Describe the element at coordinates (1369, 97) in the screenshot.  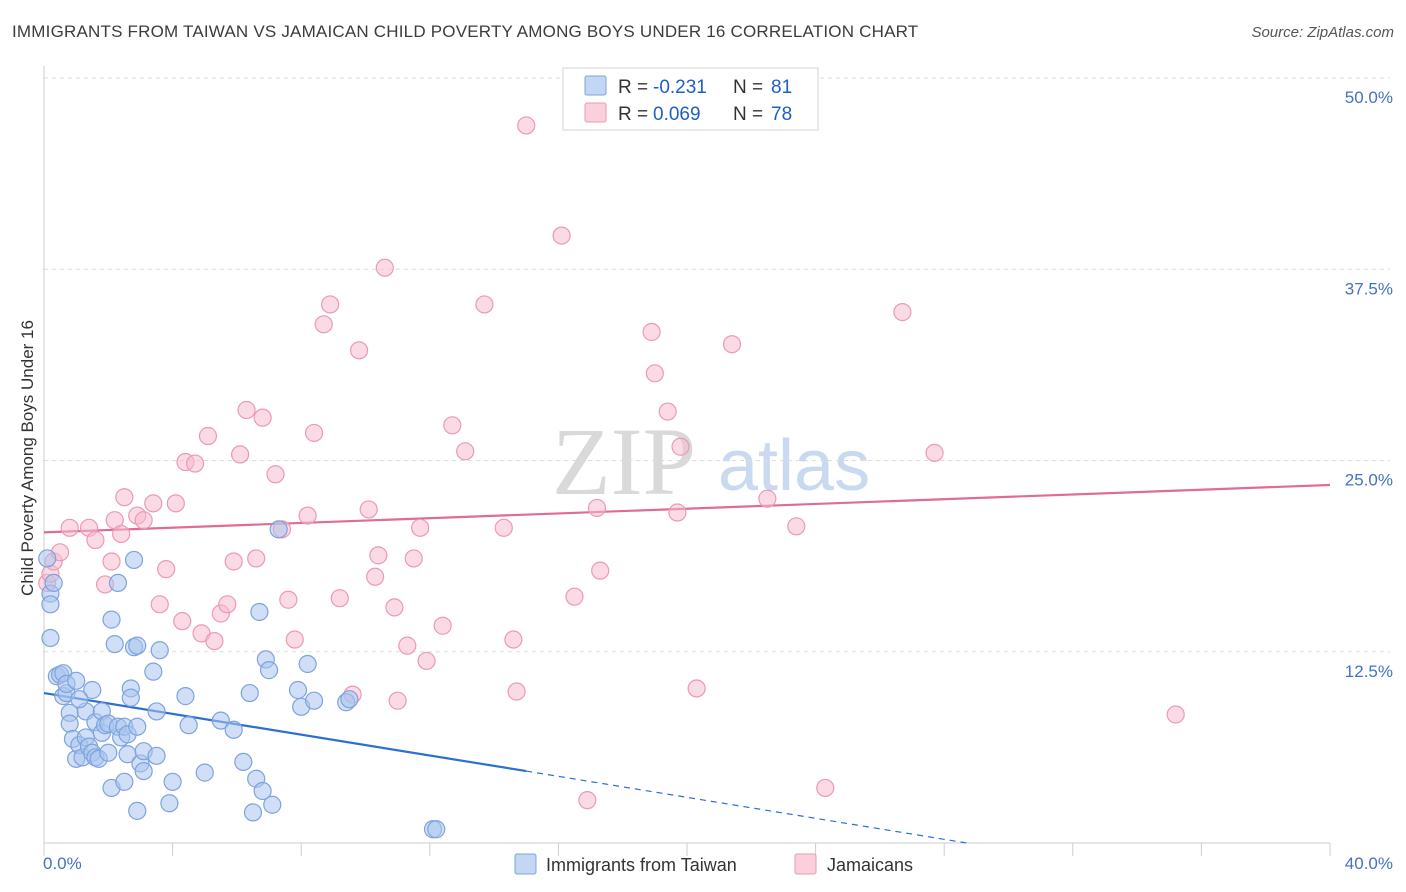
I see `y-tick-label: 50.0%` at that location.